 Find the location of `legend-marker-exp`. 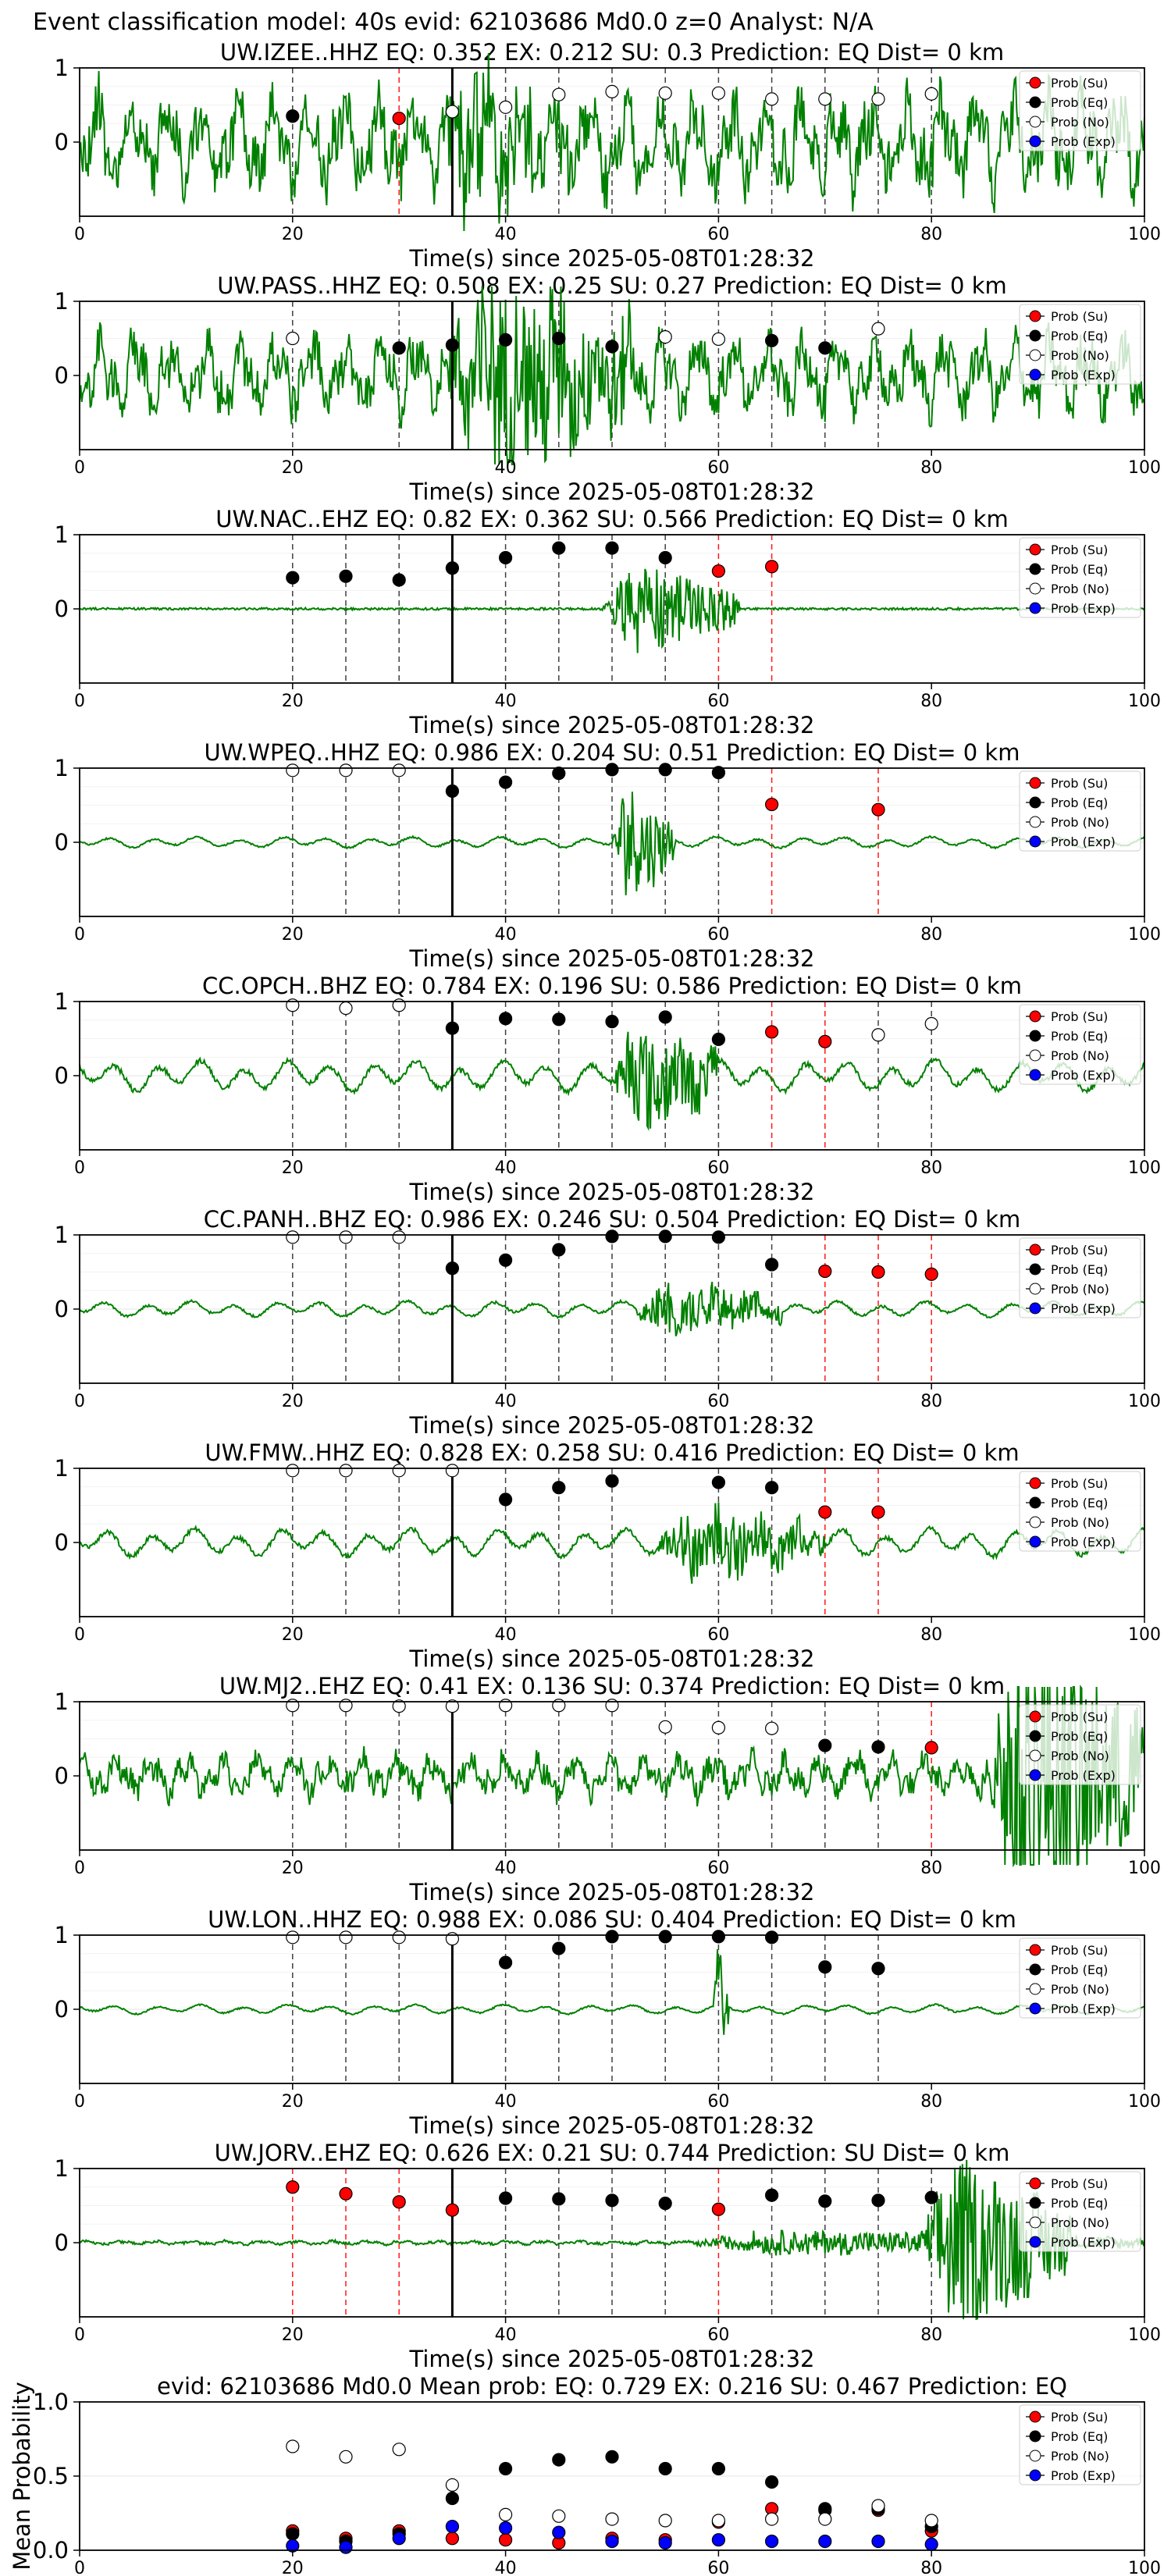

legend-marker-exp is located at coordinates (1035, 1308).